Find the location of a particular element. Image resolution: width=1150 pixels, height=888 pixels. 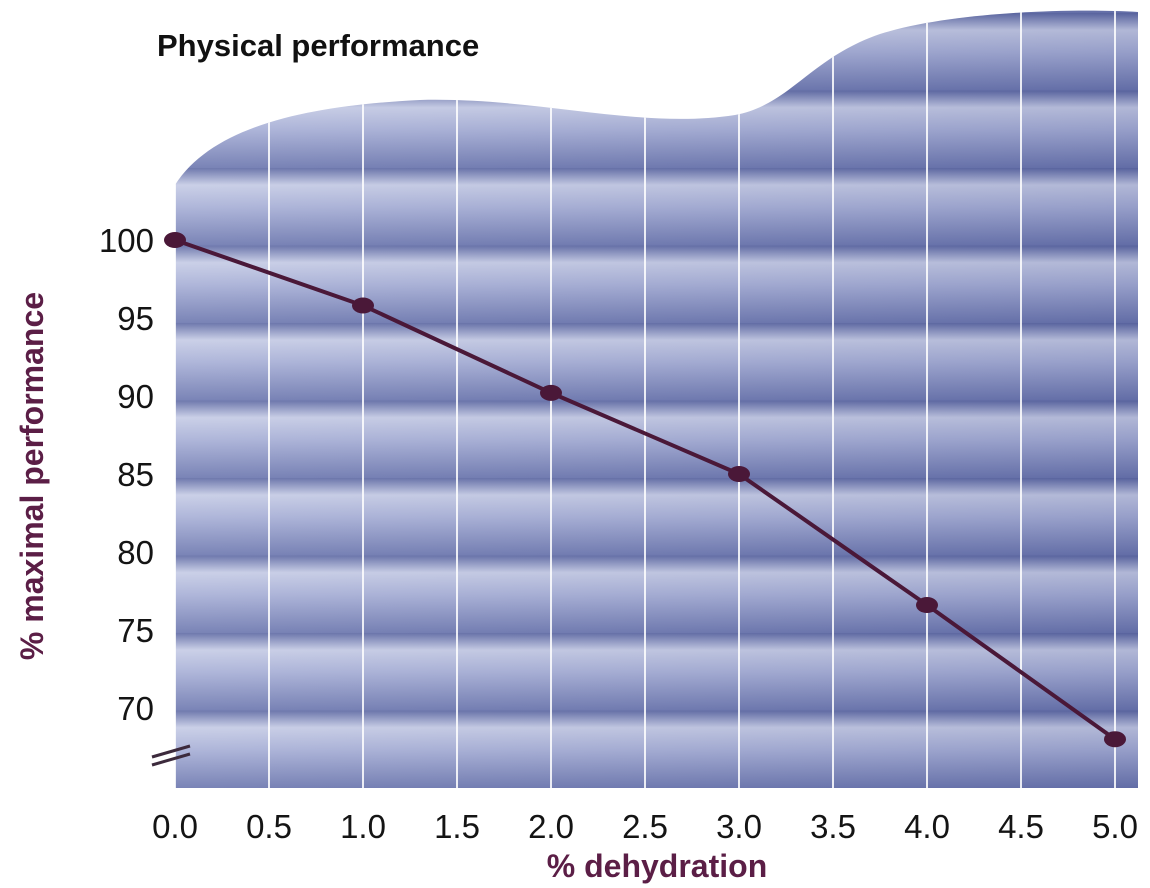

x-tick-label-2: 1.0 is located at coordinates (363, 826).